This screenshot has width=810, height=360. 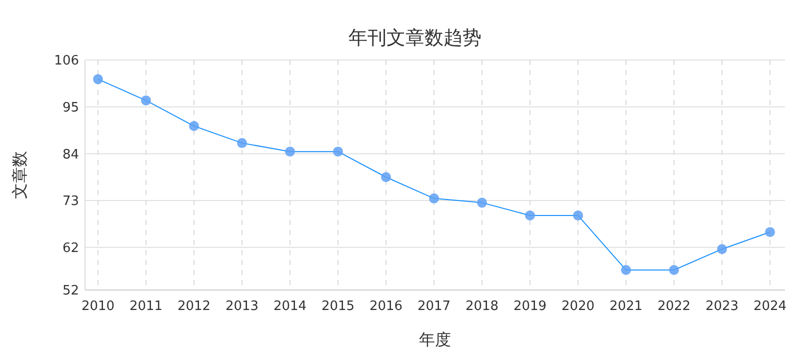 I want to click on x-tick-label: 2013, so click(x=242, y=306).